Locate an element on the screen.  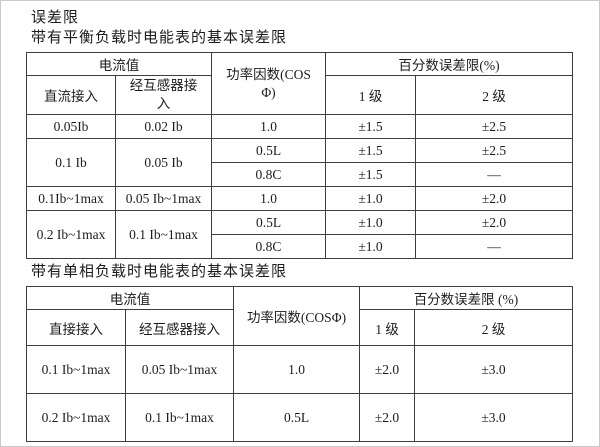
header-direct-connect: 直流接入 is located at coordinates (71, 95).